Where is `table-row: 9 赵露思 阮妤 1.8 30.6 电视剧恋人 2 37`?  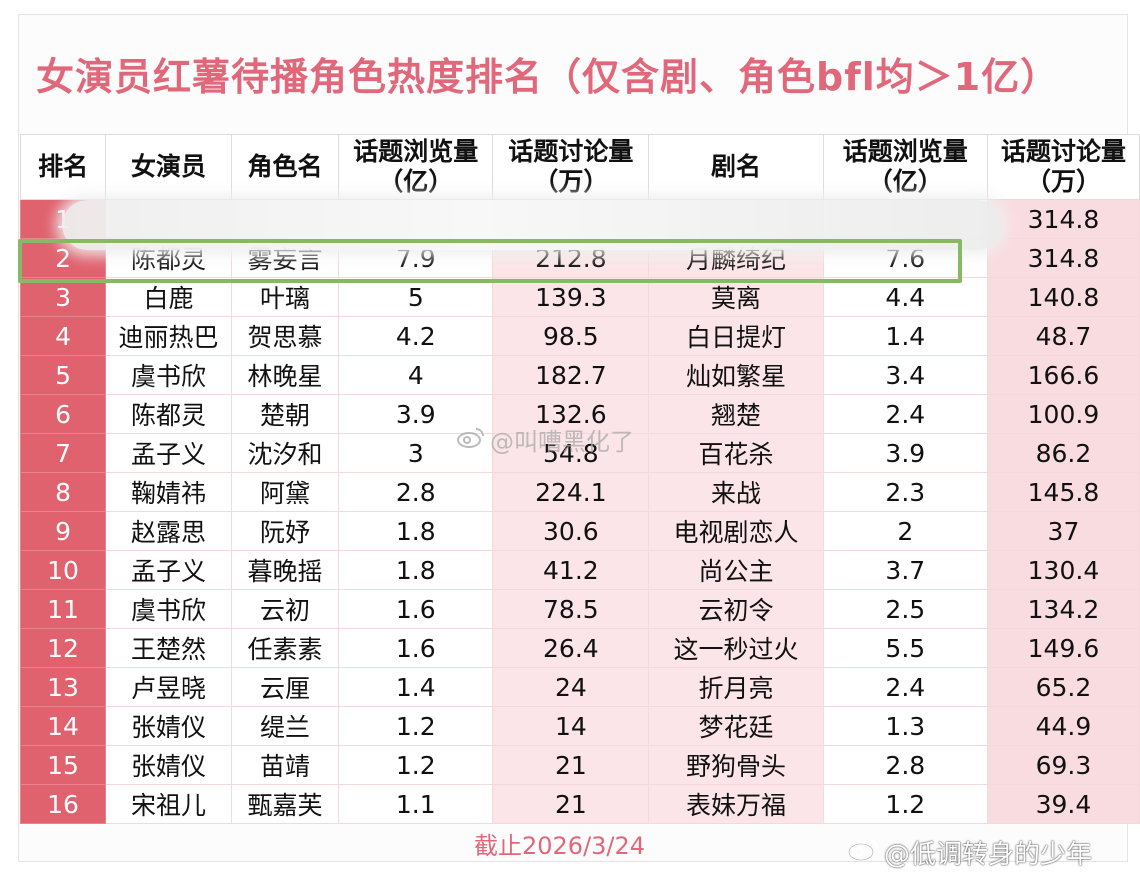
table-row: 9 赵露思 阮妤 1.8 30.6 电视剧恋人 2 37 is located at coordinates (579, 531).